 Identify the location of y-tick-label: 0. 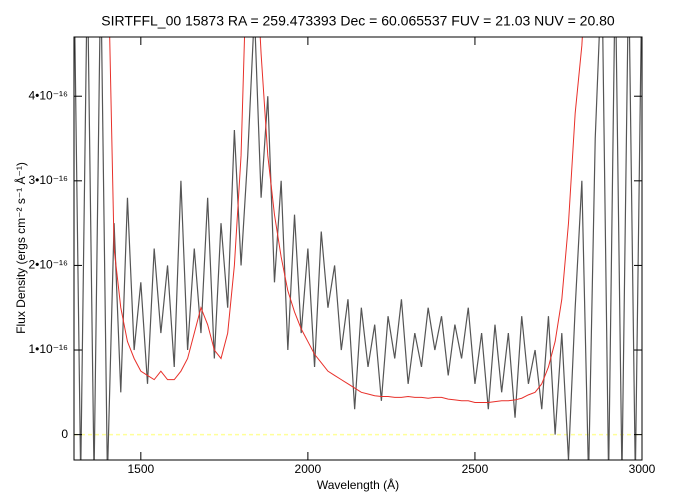
(64, 434).